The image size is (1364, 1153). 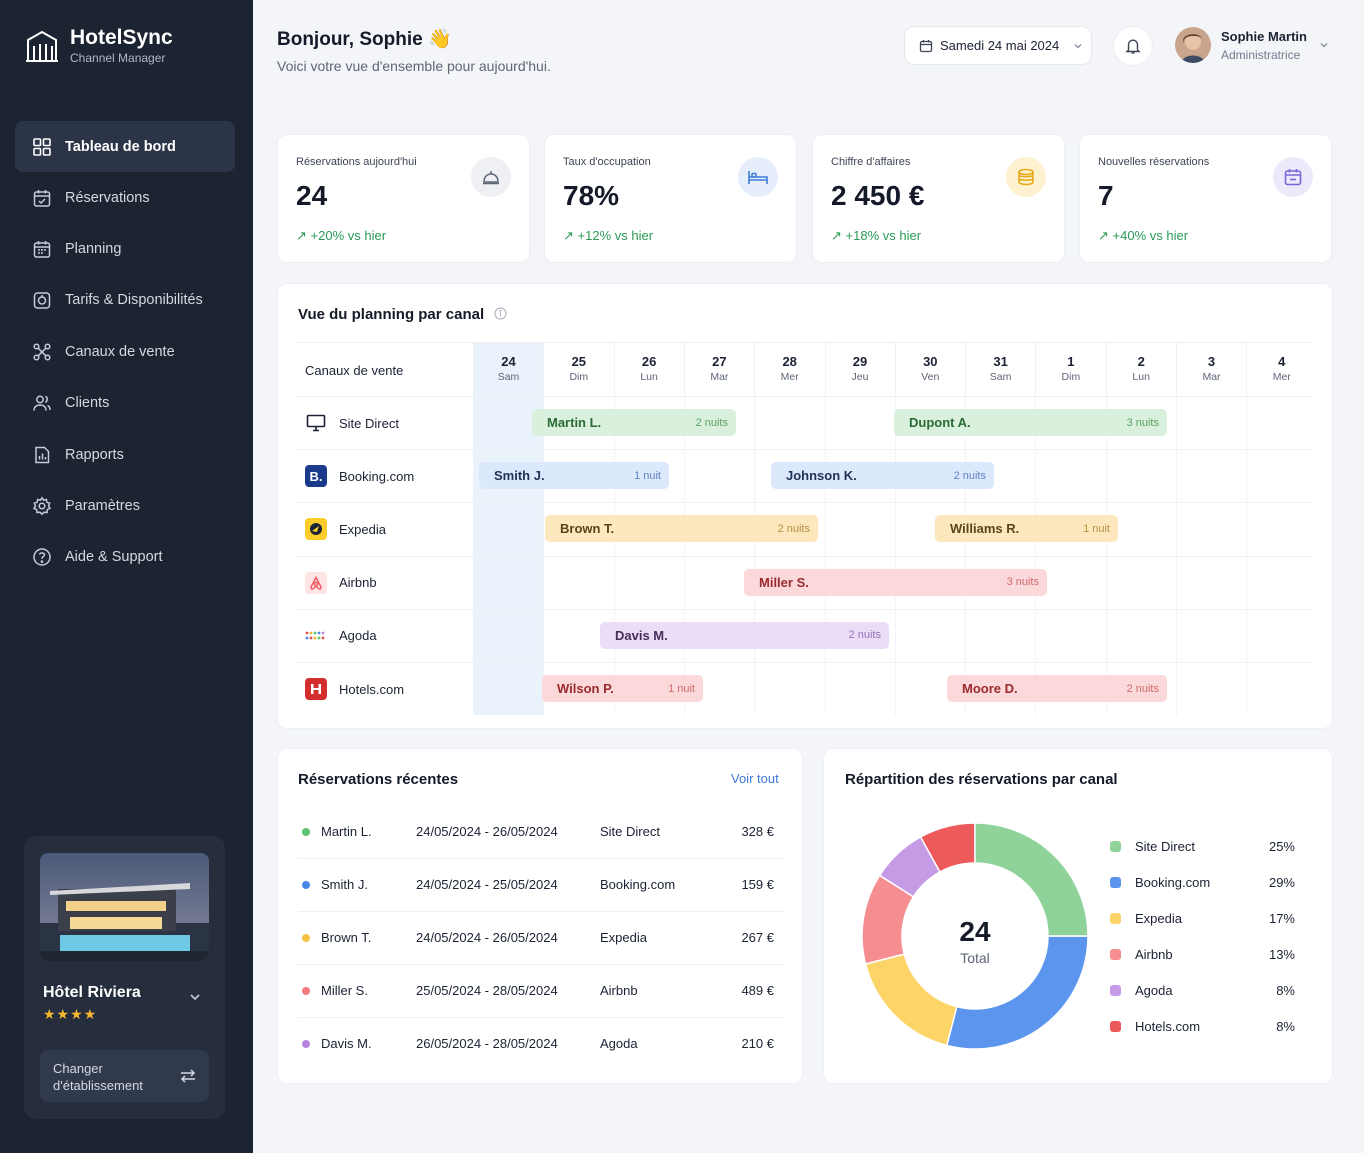 I want to click on legend-label: Hotels.com, so click(x=1168, y=1026).